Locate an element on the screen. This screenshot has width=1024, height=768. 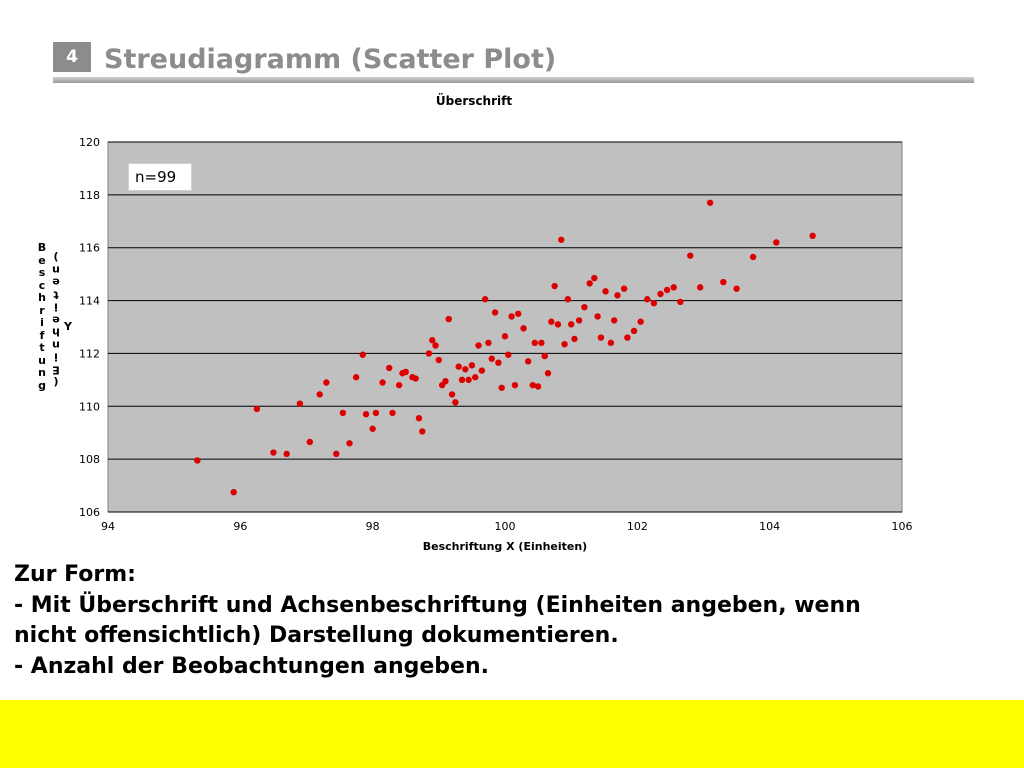
y-axis-label-char: ( is located at coordinates (56, 382).